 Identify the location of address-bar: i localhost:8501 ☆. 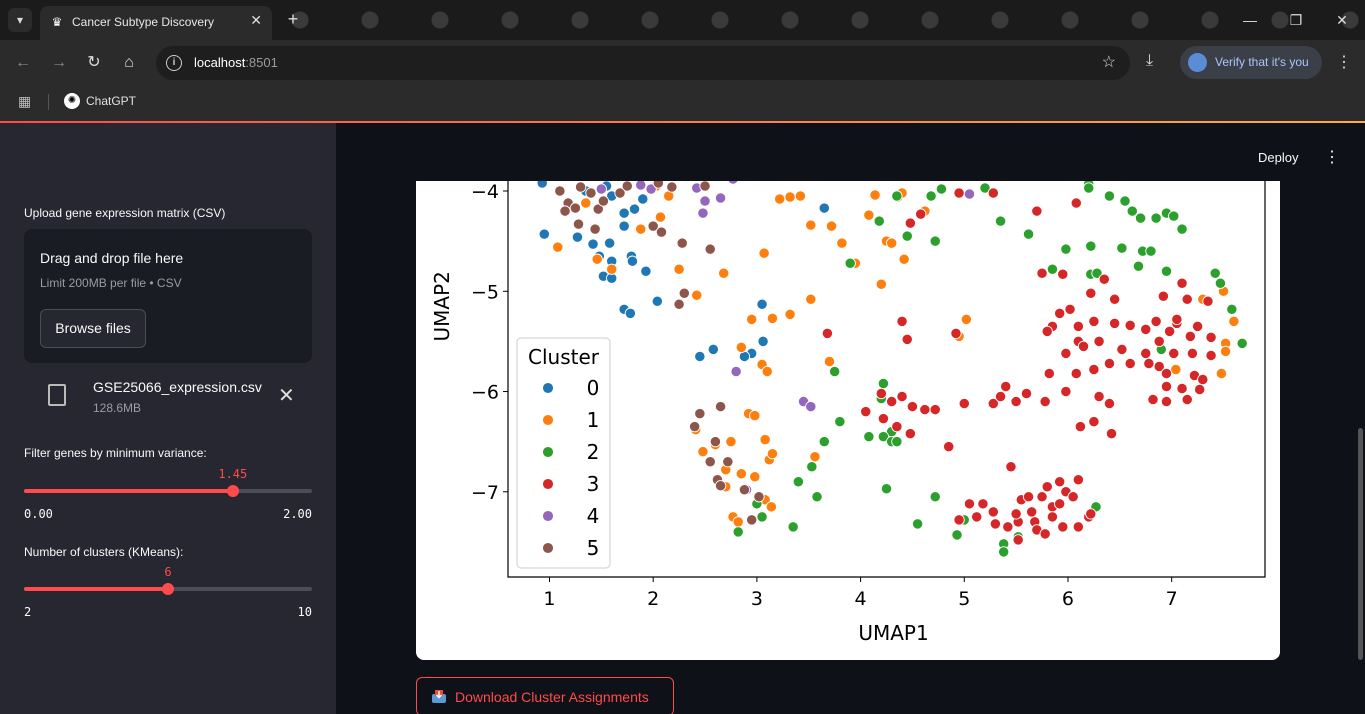
(643, 63).